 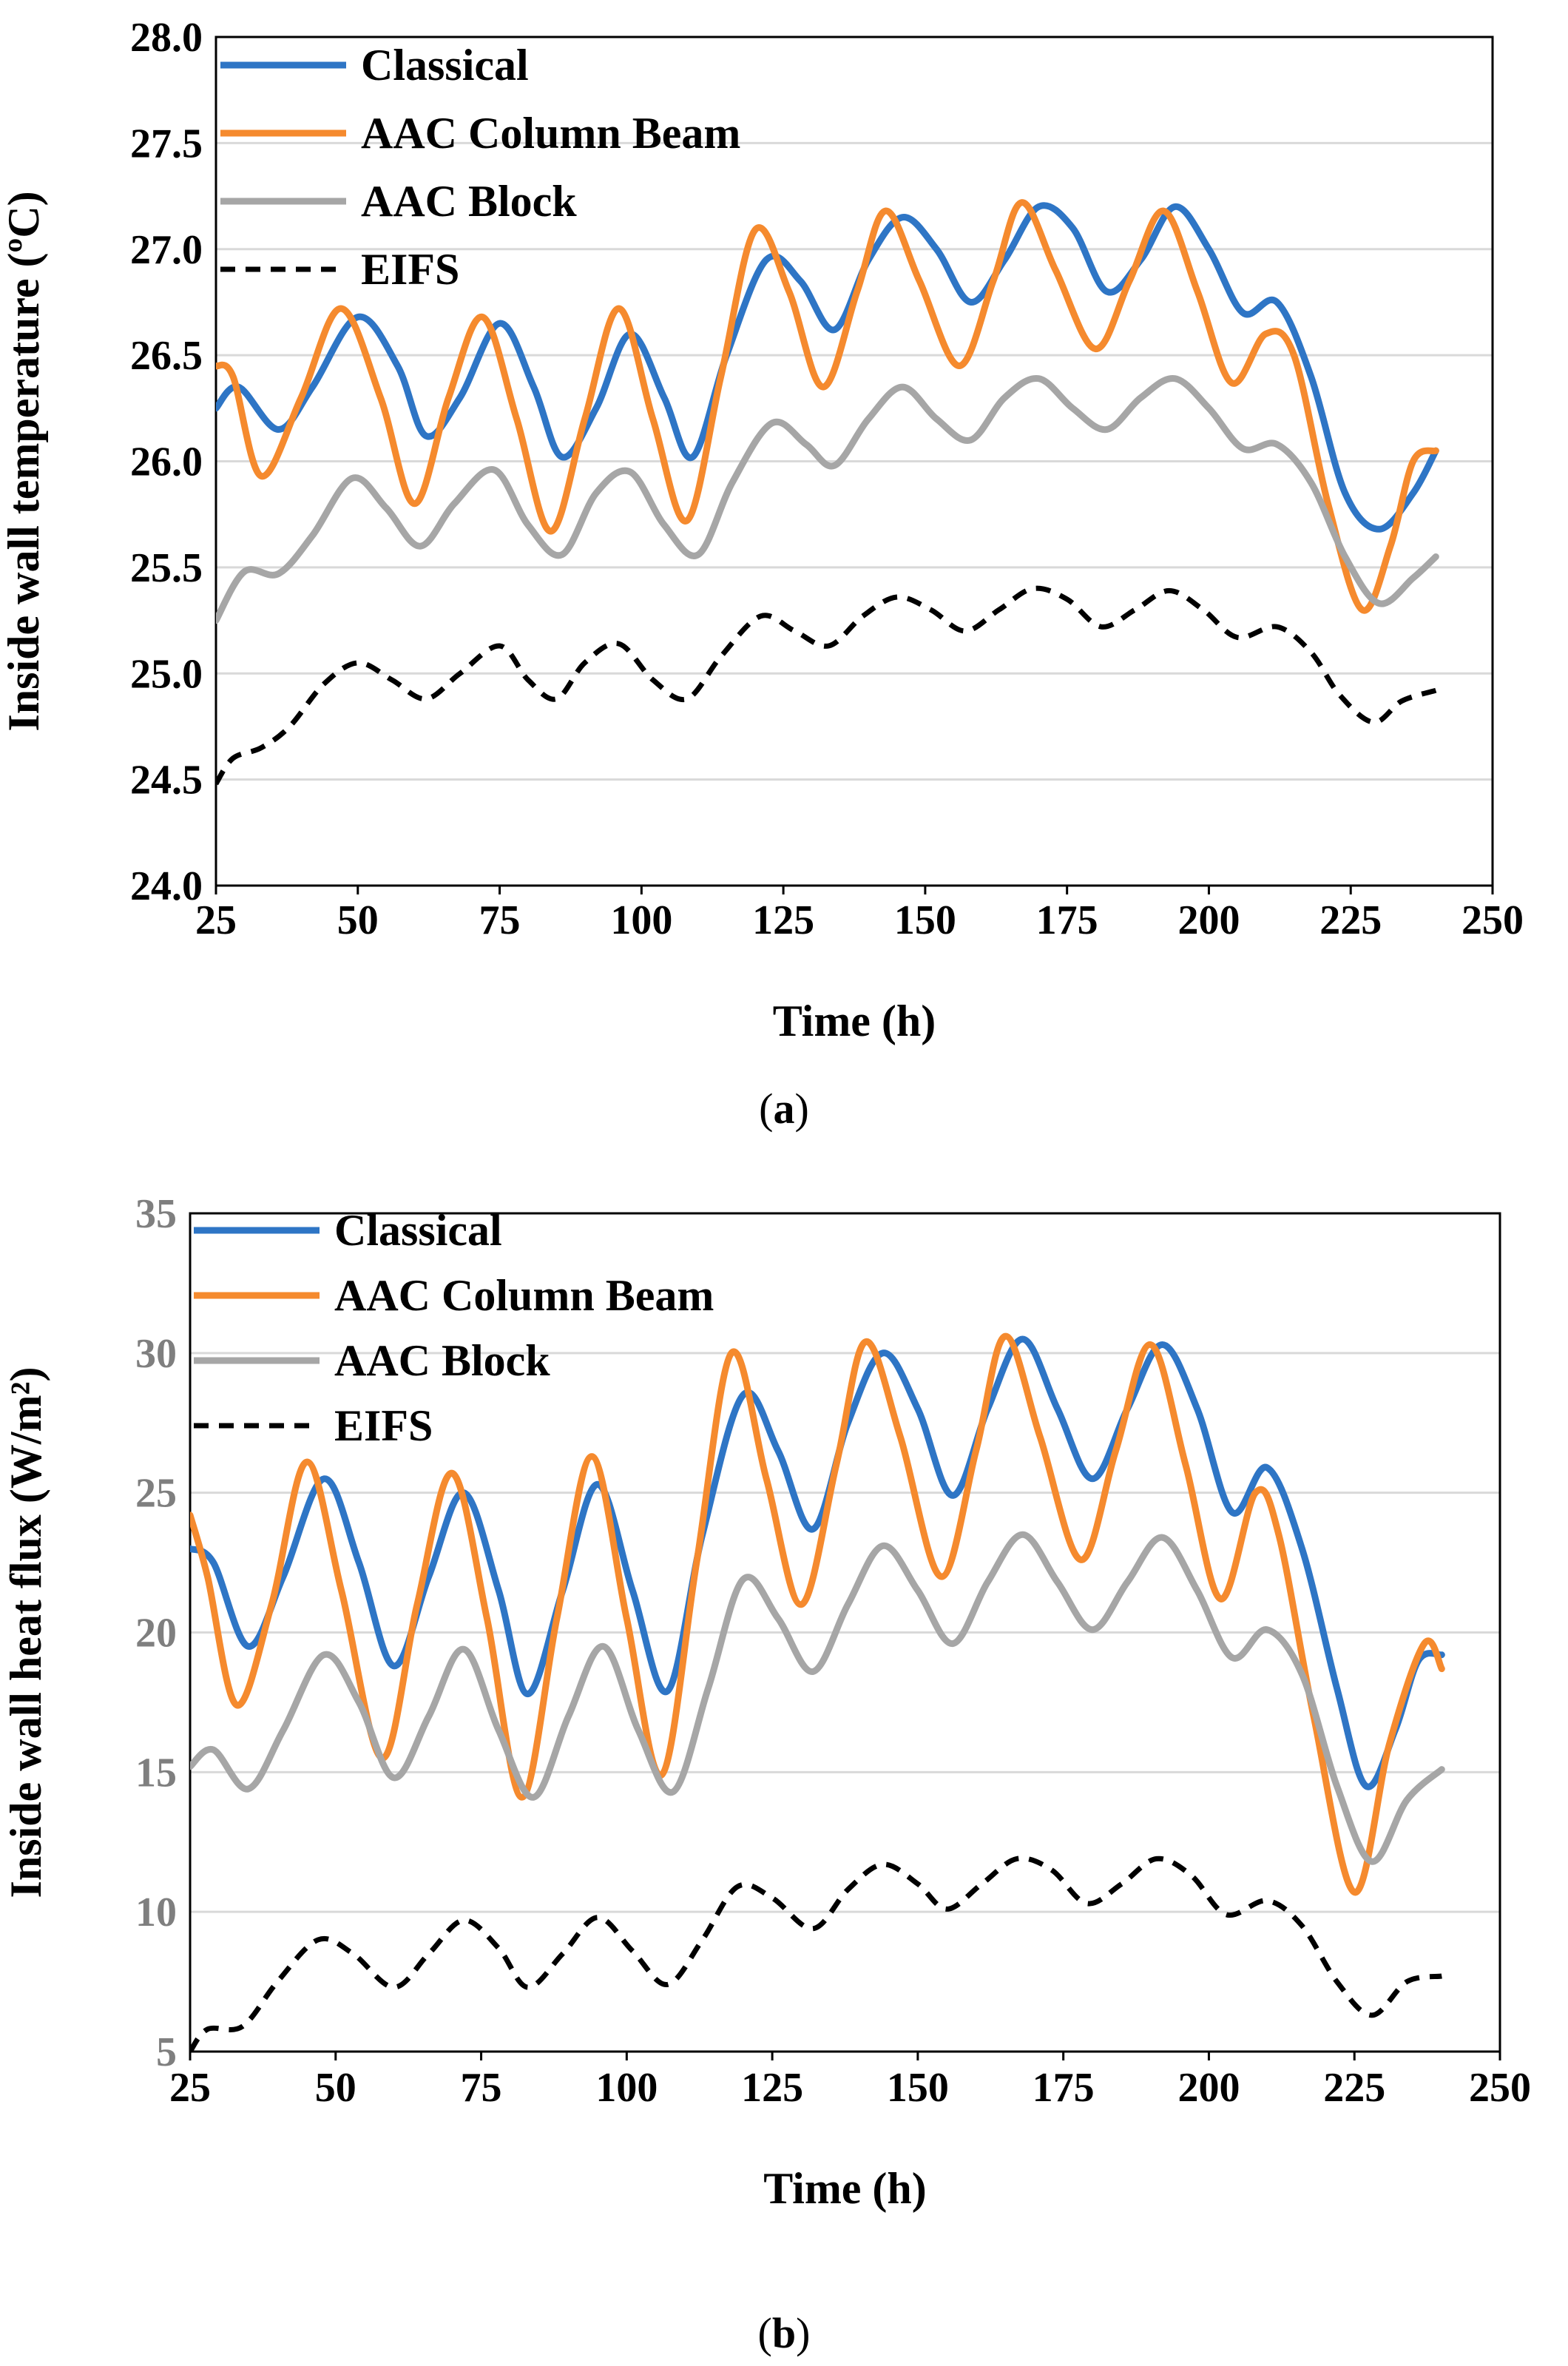 I want to click on y-tick-label: 10, so click(x=156, y=1912).